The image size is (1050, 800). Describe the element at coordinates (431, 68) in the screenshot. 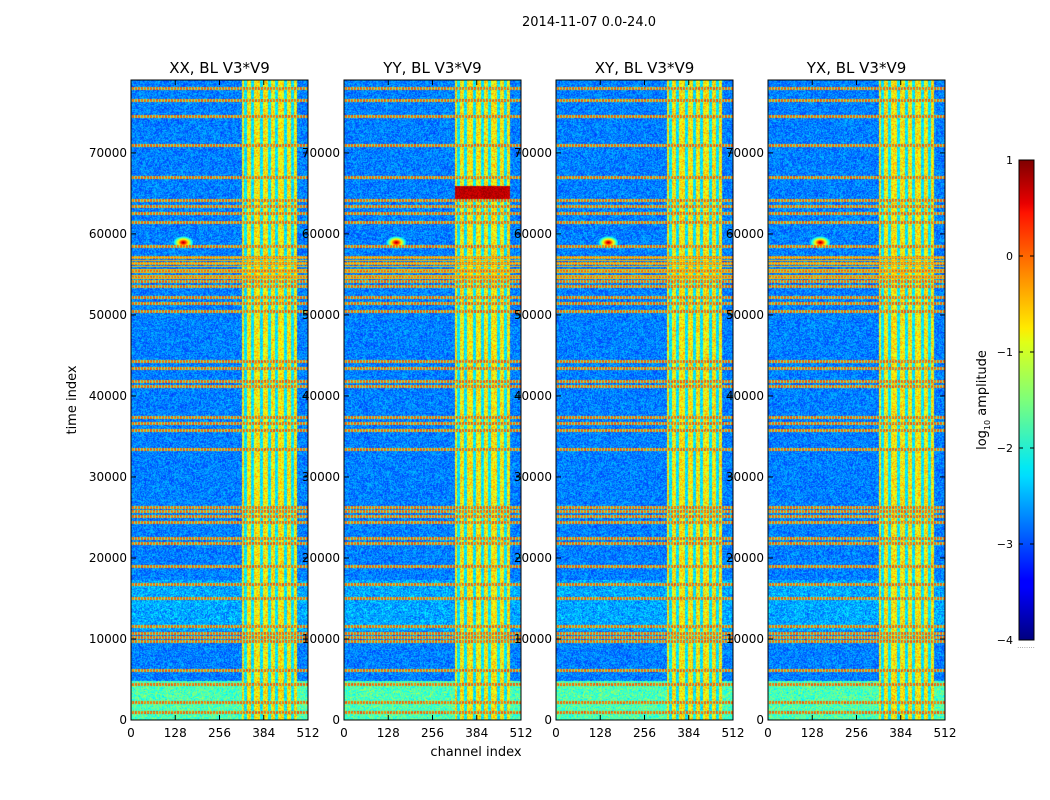

I see `panel-title: YY, BL V3*V9` at that location.